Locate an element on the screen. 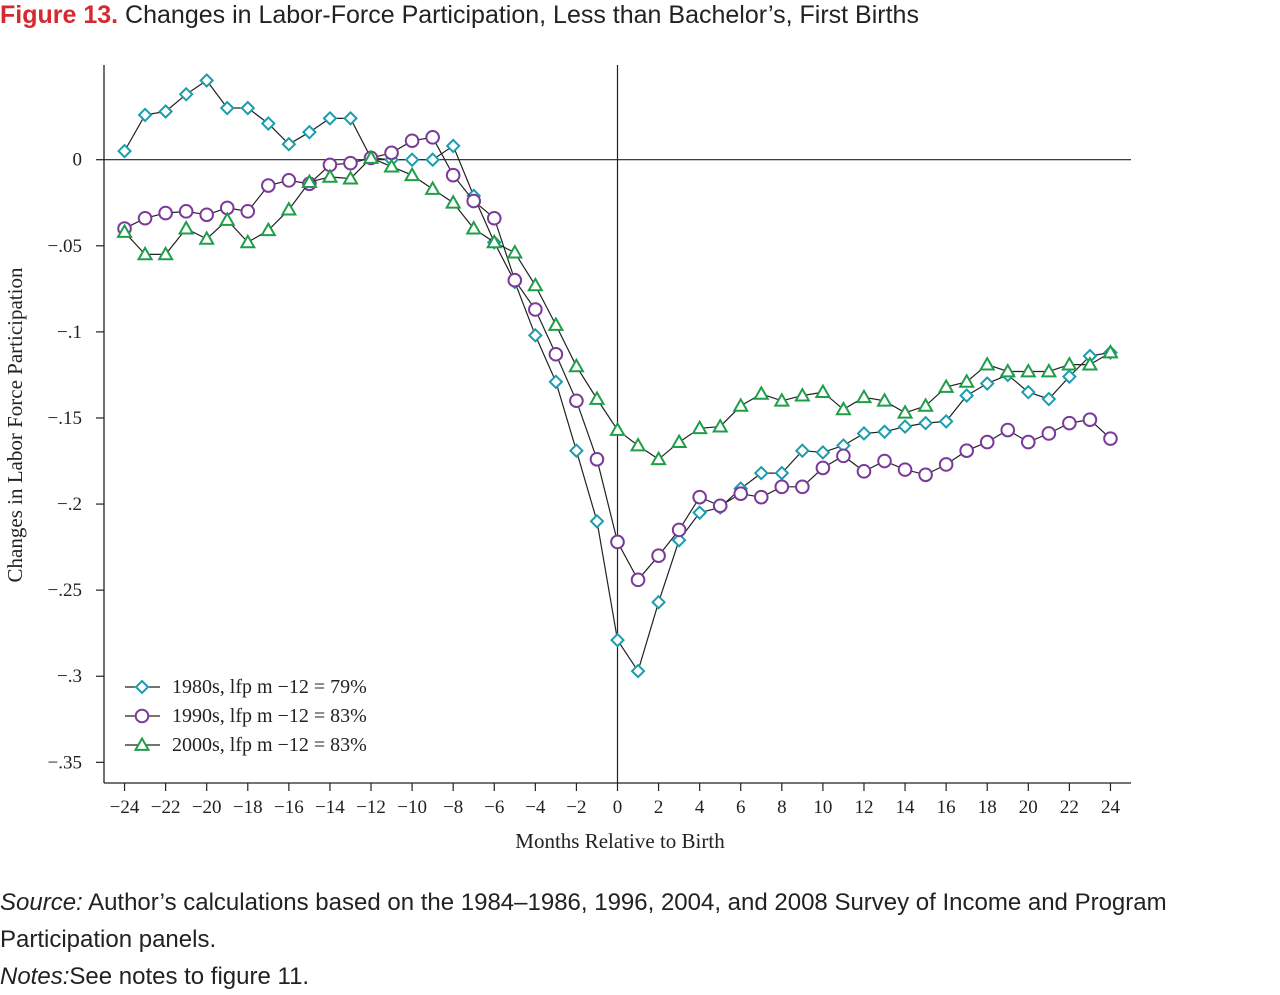  x-tick-label: 16 is located at coordinates (946, 807).